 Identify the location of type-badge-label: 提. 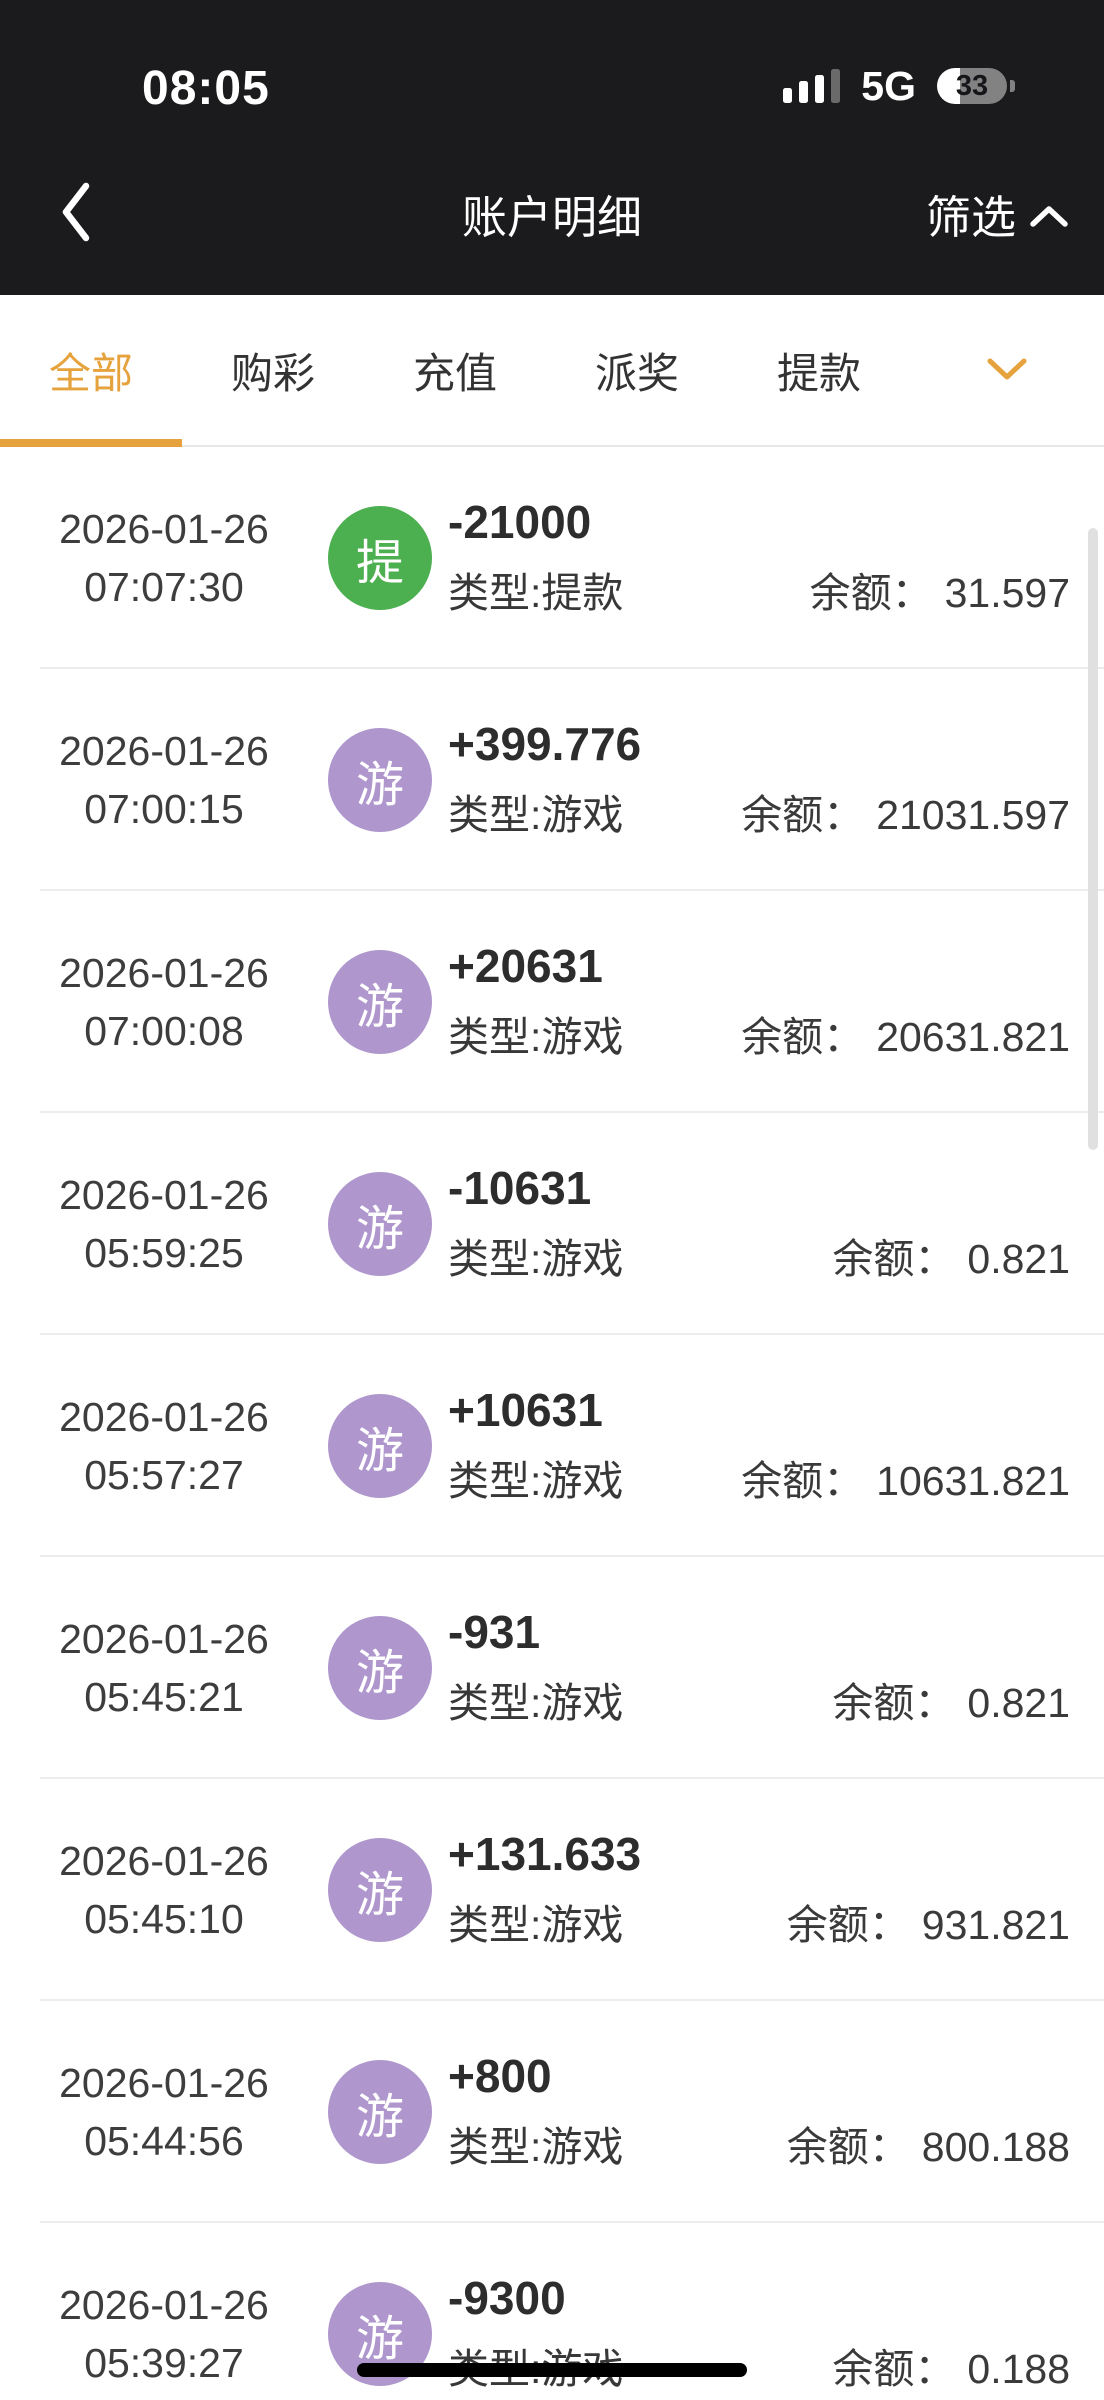
(379, 563).